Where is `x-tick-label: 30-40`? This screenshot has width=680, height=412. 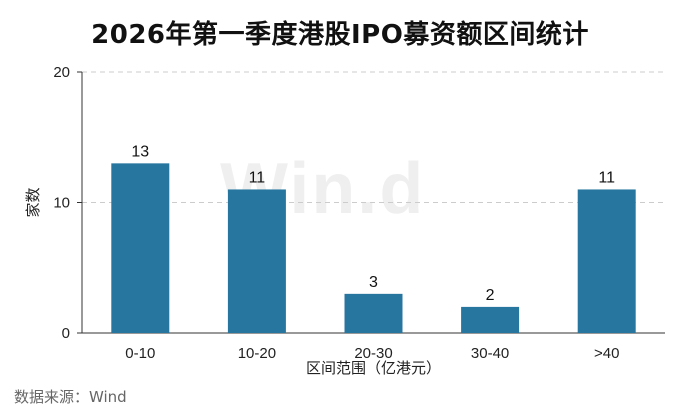
x-tick-label: 30-40 is located at coordinates (490, 353).